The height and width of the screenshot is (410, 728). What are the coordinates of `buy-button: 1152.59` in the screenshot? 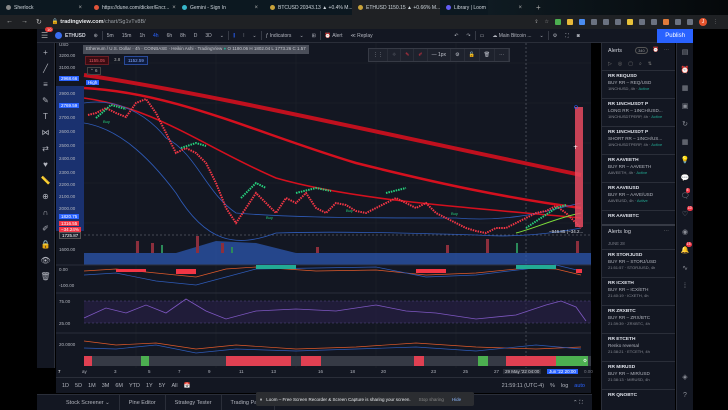 It's located at (136, 60).